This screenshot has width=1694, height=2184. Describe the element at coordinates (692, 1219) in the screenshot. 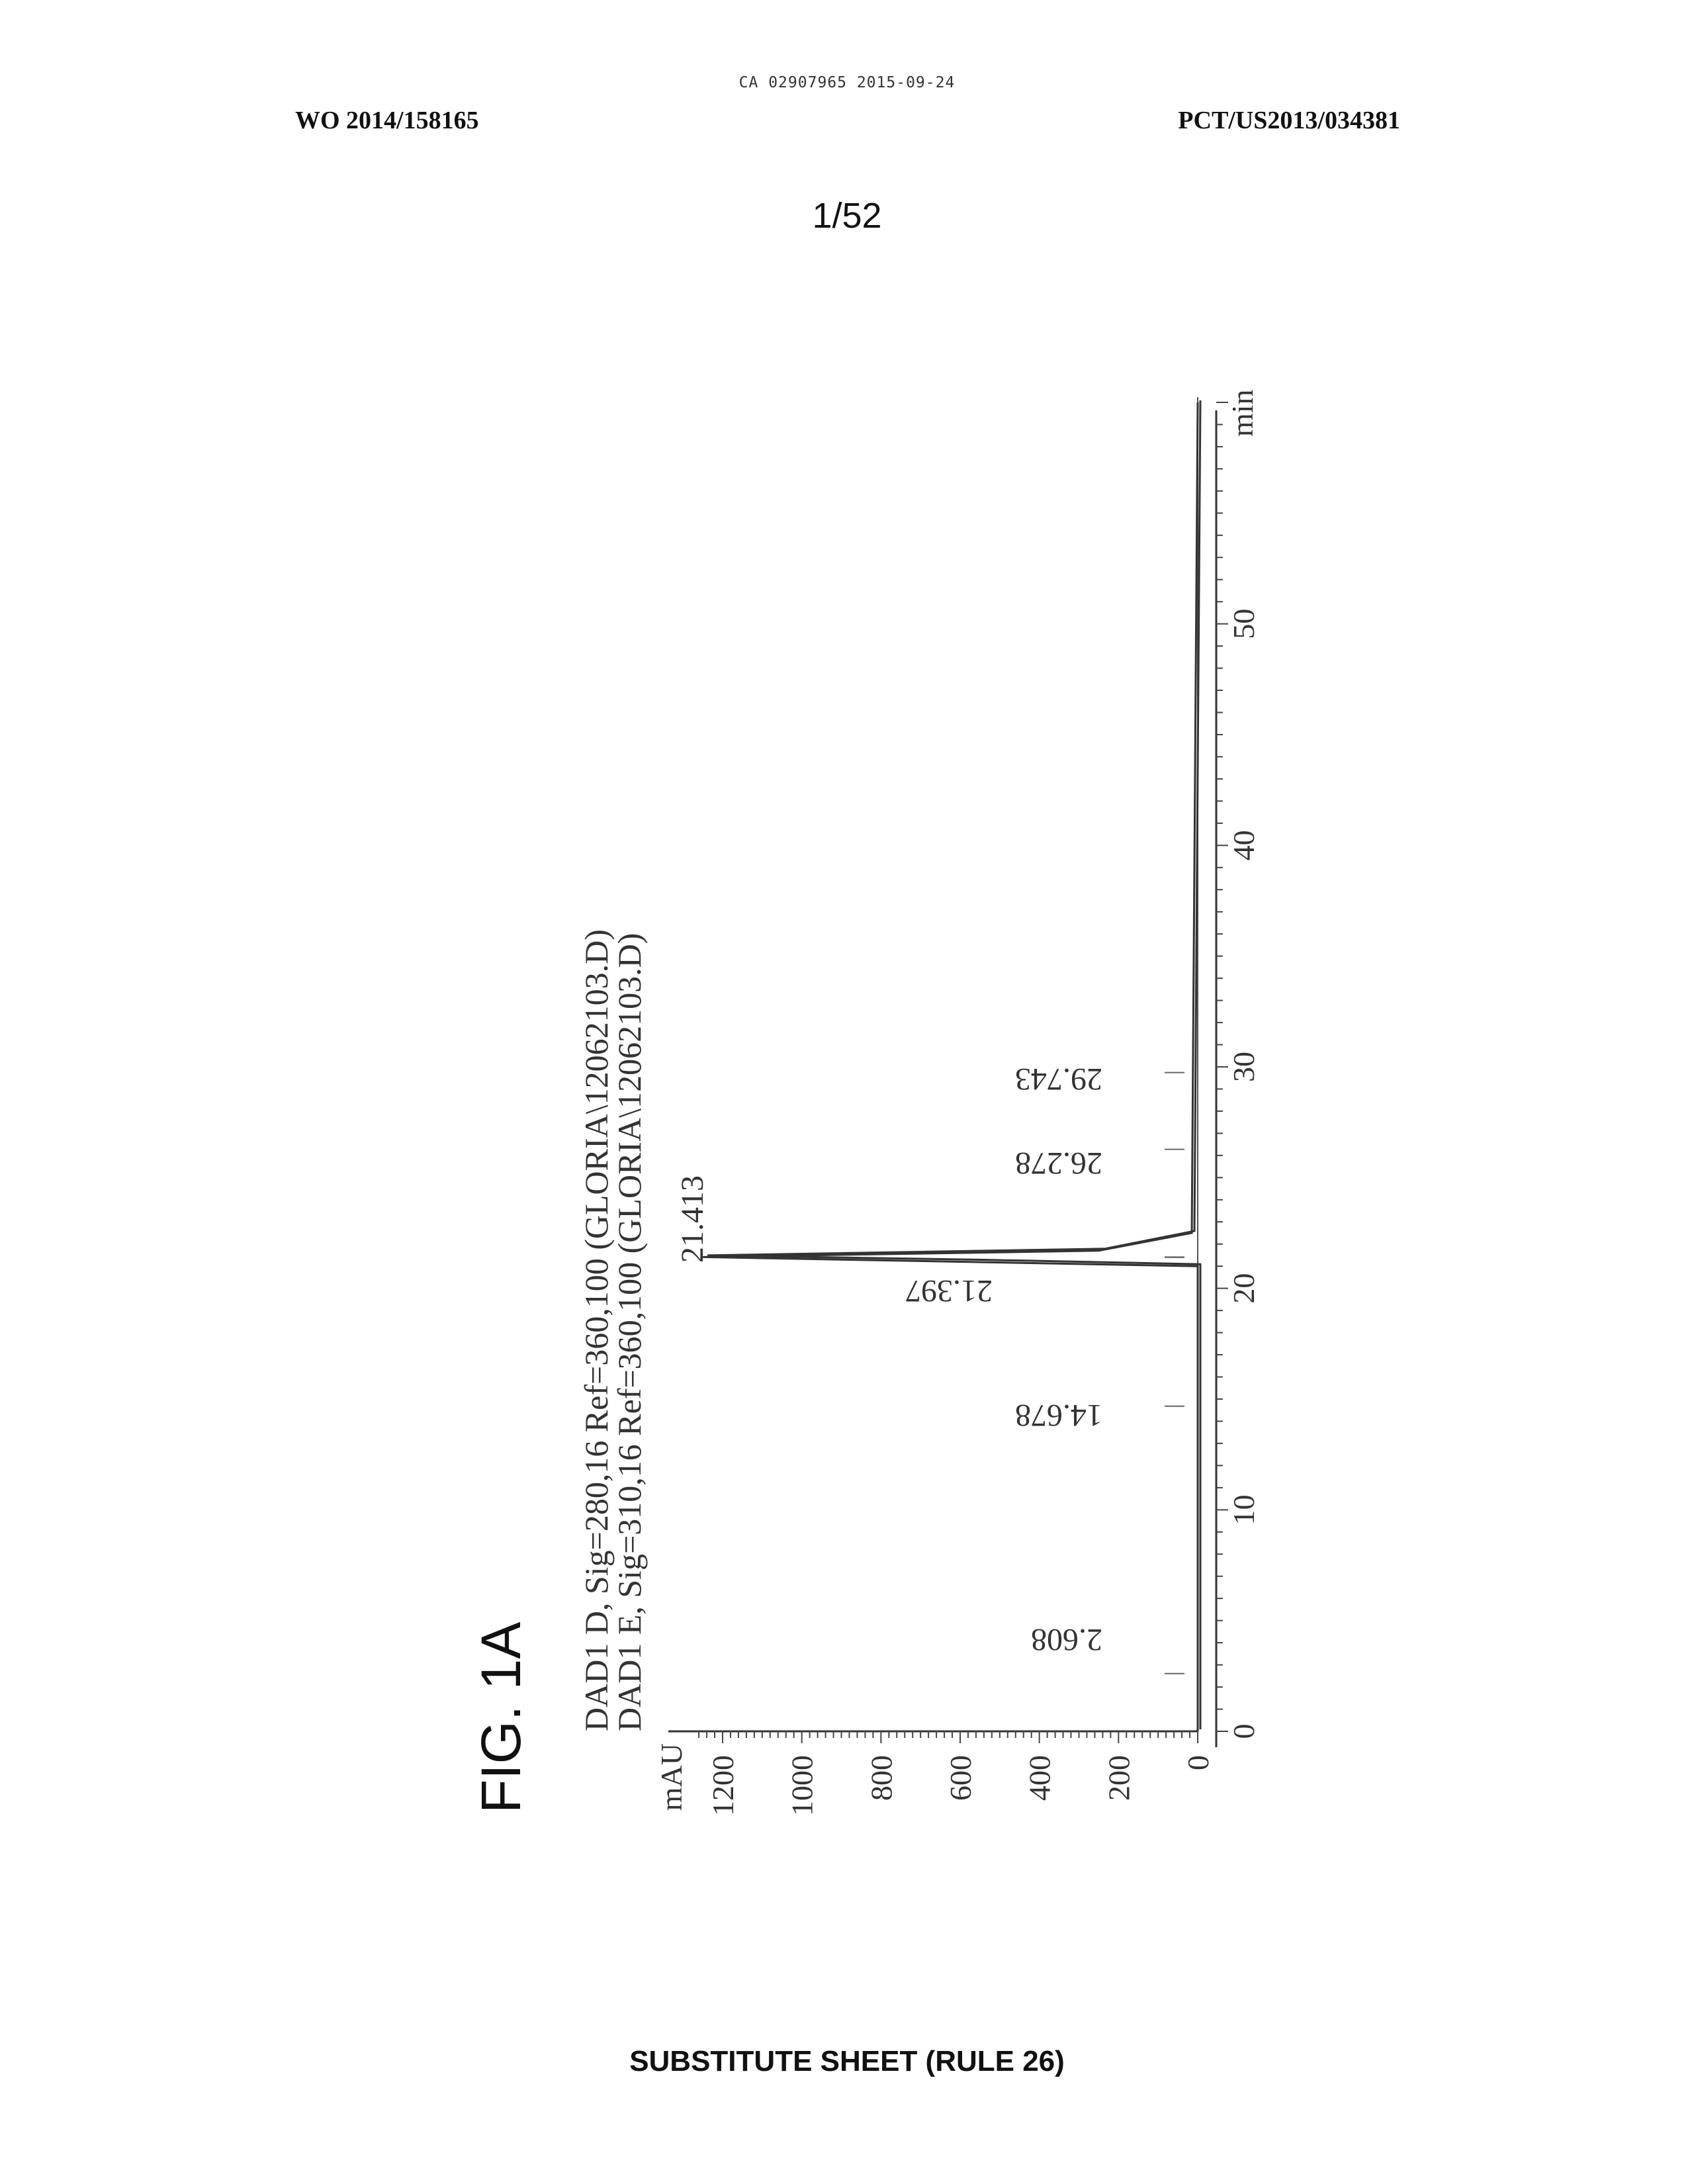

I see `peak-label-21-413: 21.413` at that location.